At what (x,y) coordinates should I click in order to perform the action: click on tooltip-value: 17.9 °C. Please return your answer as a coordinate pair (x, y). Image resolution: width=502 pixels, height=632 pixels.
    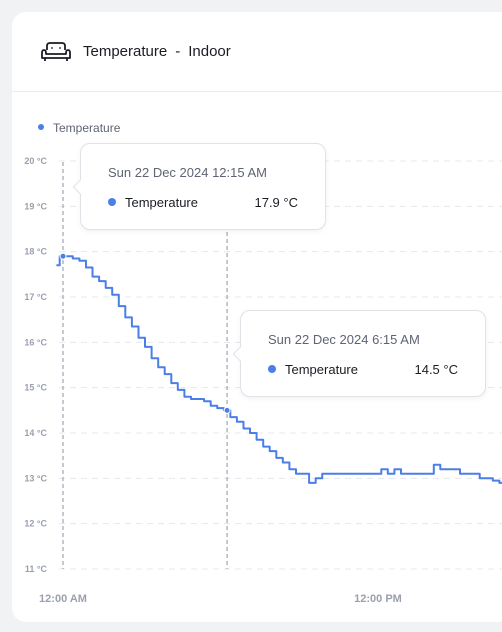
    Looking at the image, I should click on (276, 202).